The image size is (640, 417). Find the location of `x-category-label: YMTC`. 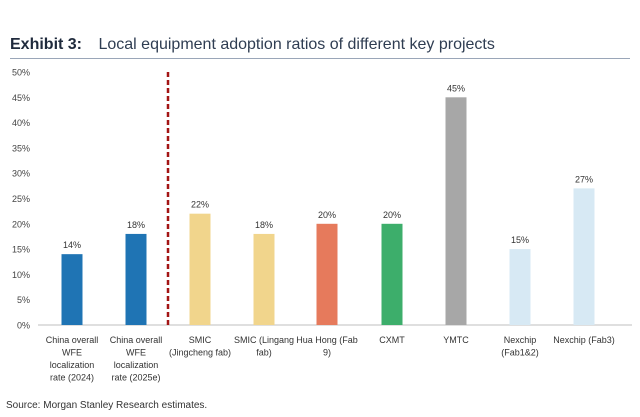

x-category-label: YMTC is located at coordinates (456, 340).